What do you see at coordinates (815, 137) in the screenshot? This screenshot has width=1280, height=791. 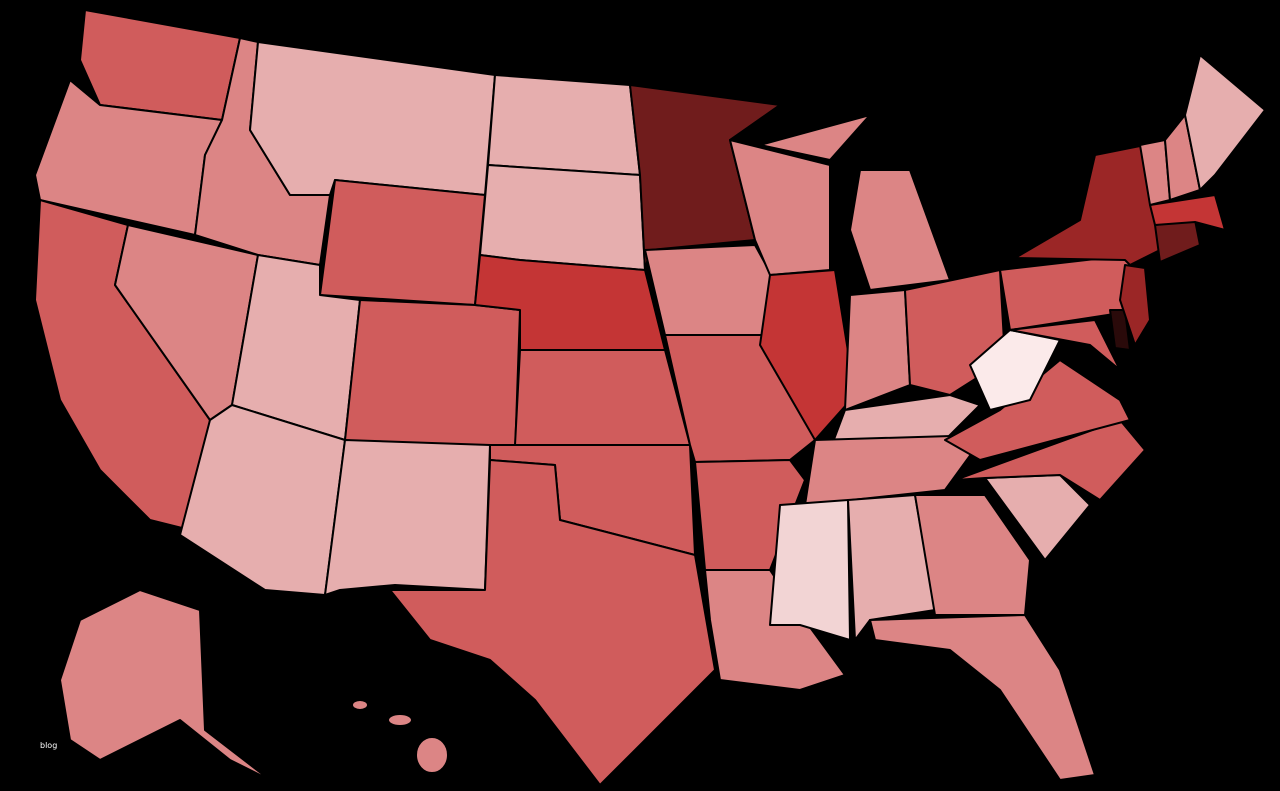 I see `state-mi-up` at bounding box center [815, 137].